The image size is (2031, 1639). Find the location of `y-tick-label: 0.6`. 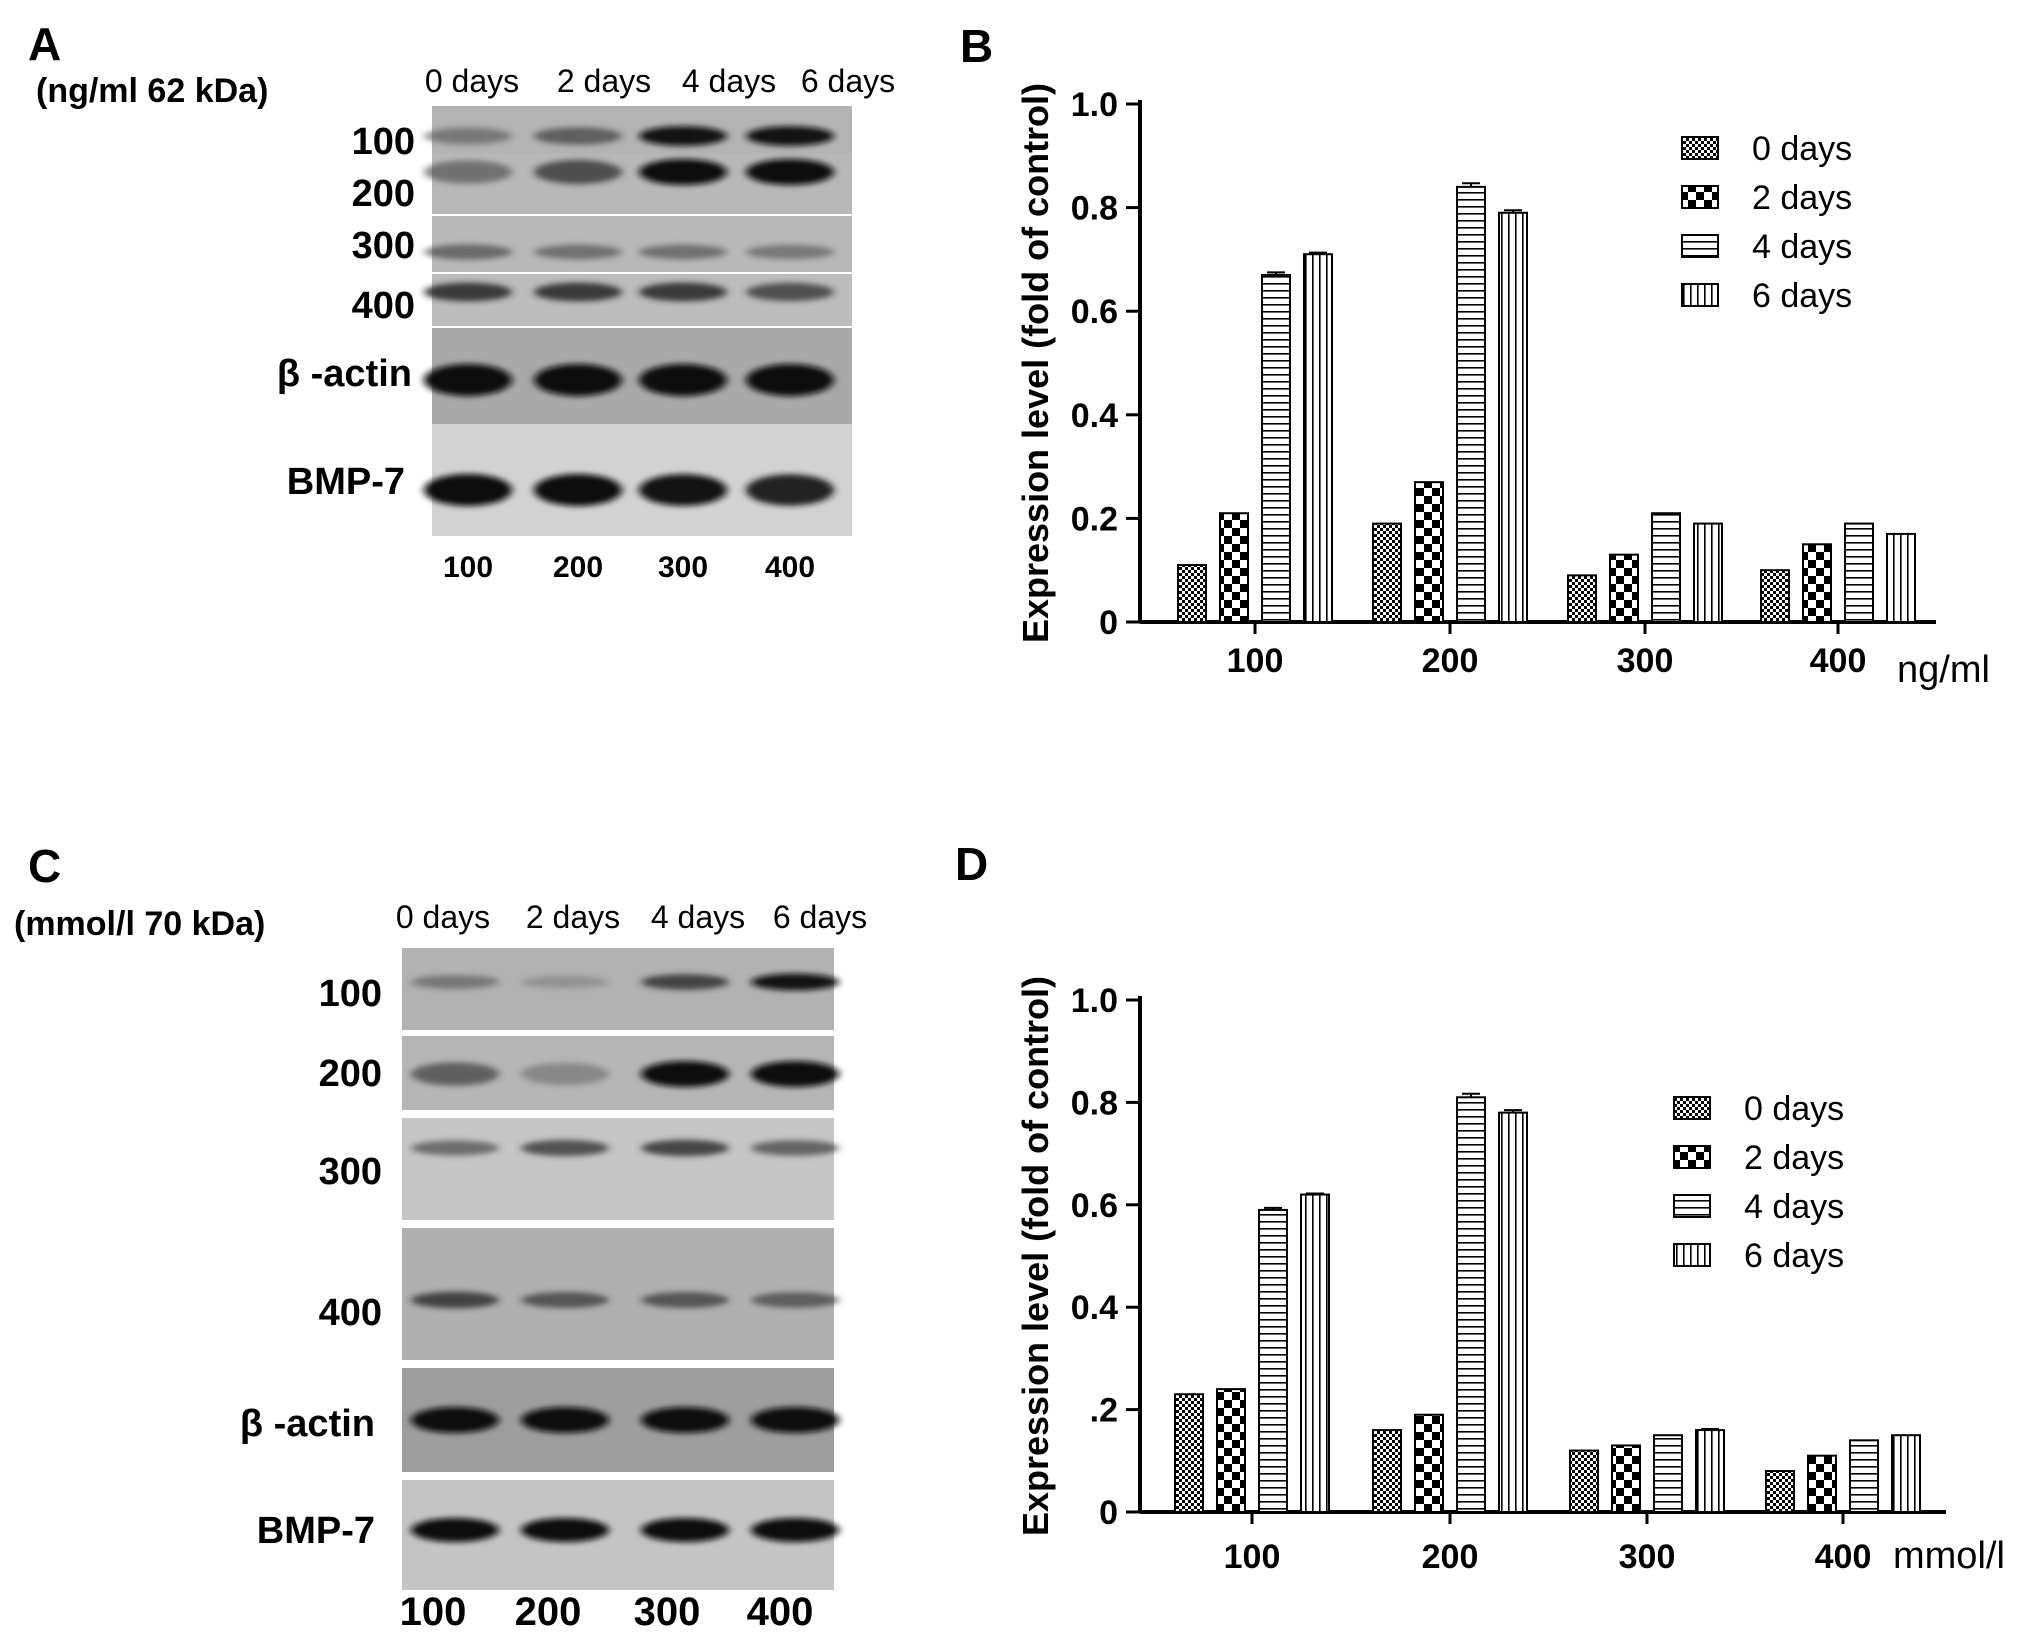

y-tick-label: 0.6 is located at coordinates (1094, 1206).